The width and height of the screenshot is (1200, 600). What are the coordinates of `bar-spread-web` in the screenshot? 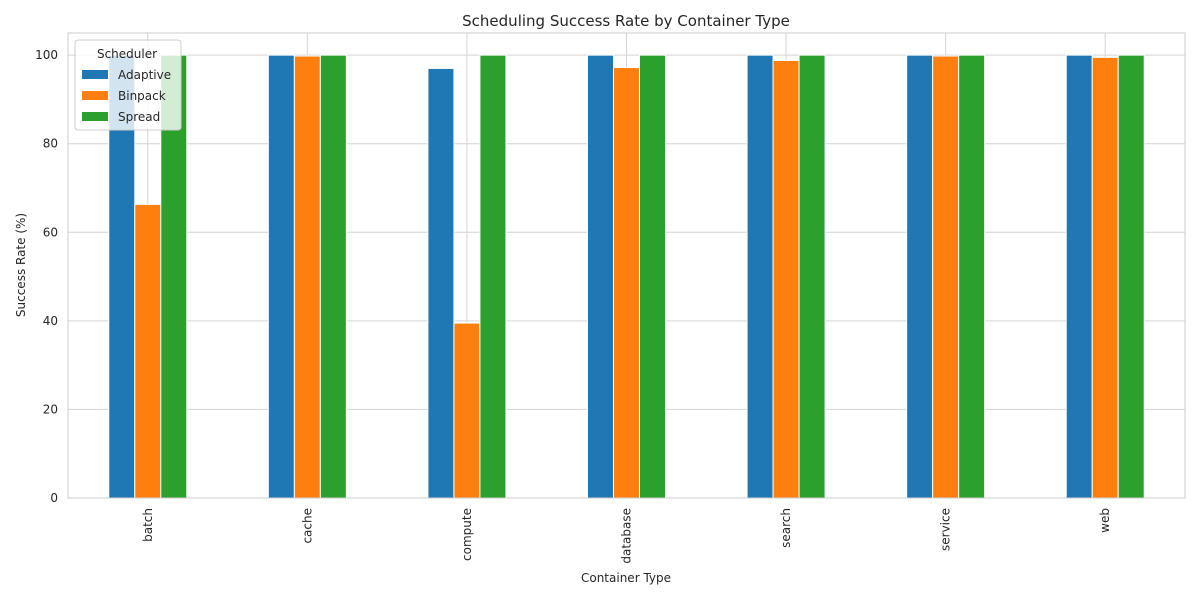 It's located at (1131, 276).